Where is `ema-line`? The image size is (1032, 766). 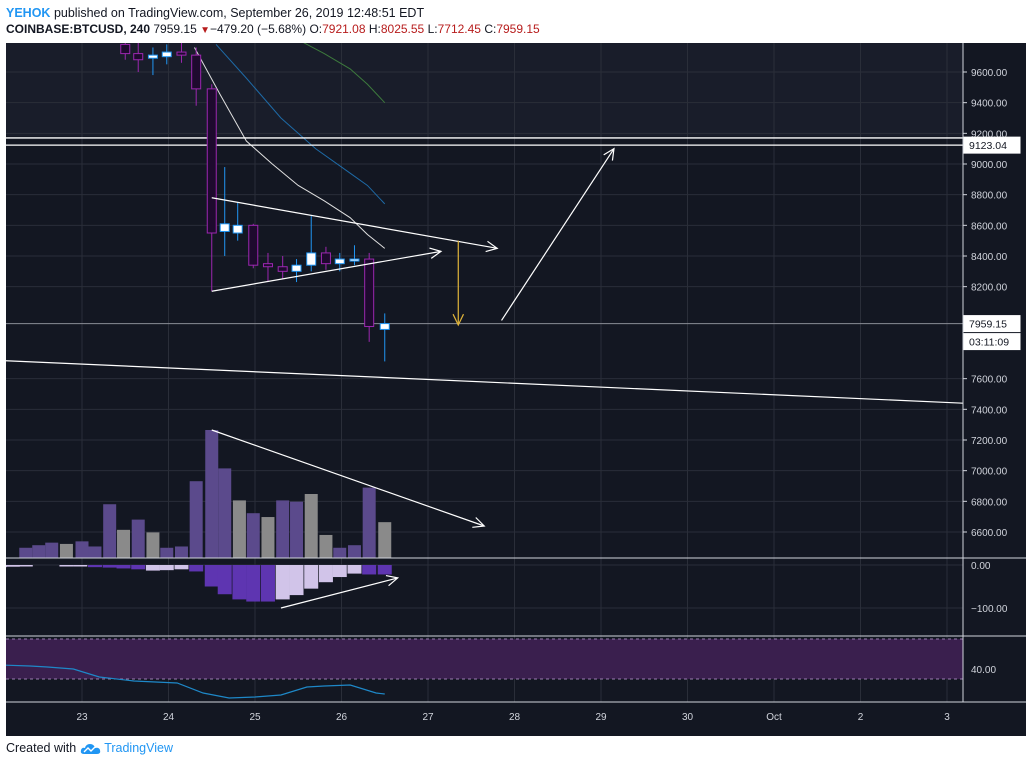
ema-line is located at coordinates (300, 124).